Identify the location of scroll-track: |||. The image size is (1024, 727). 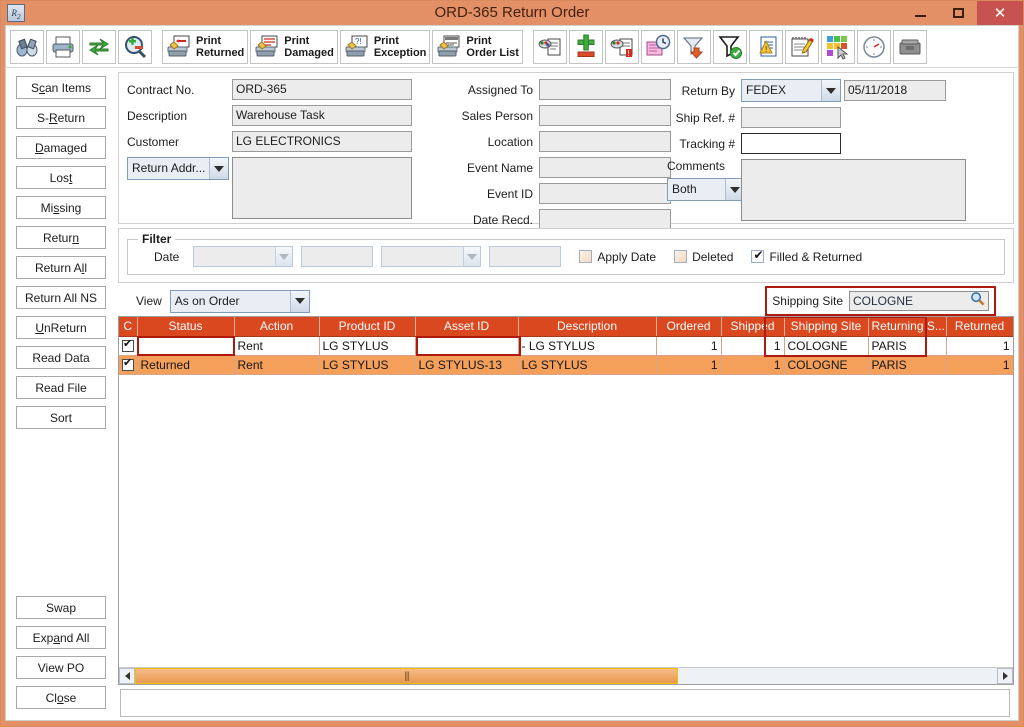
(566, 676).